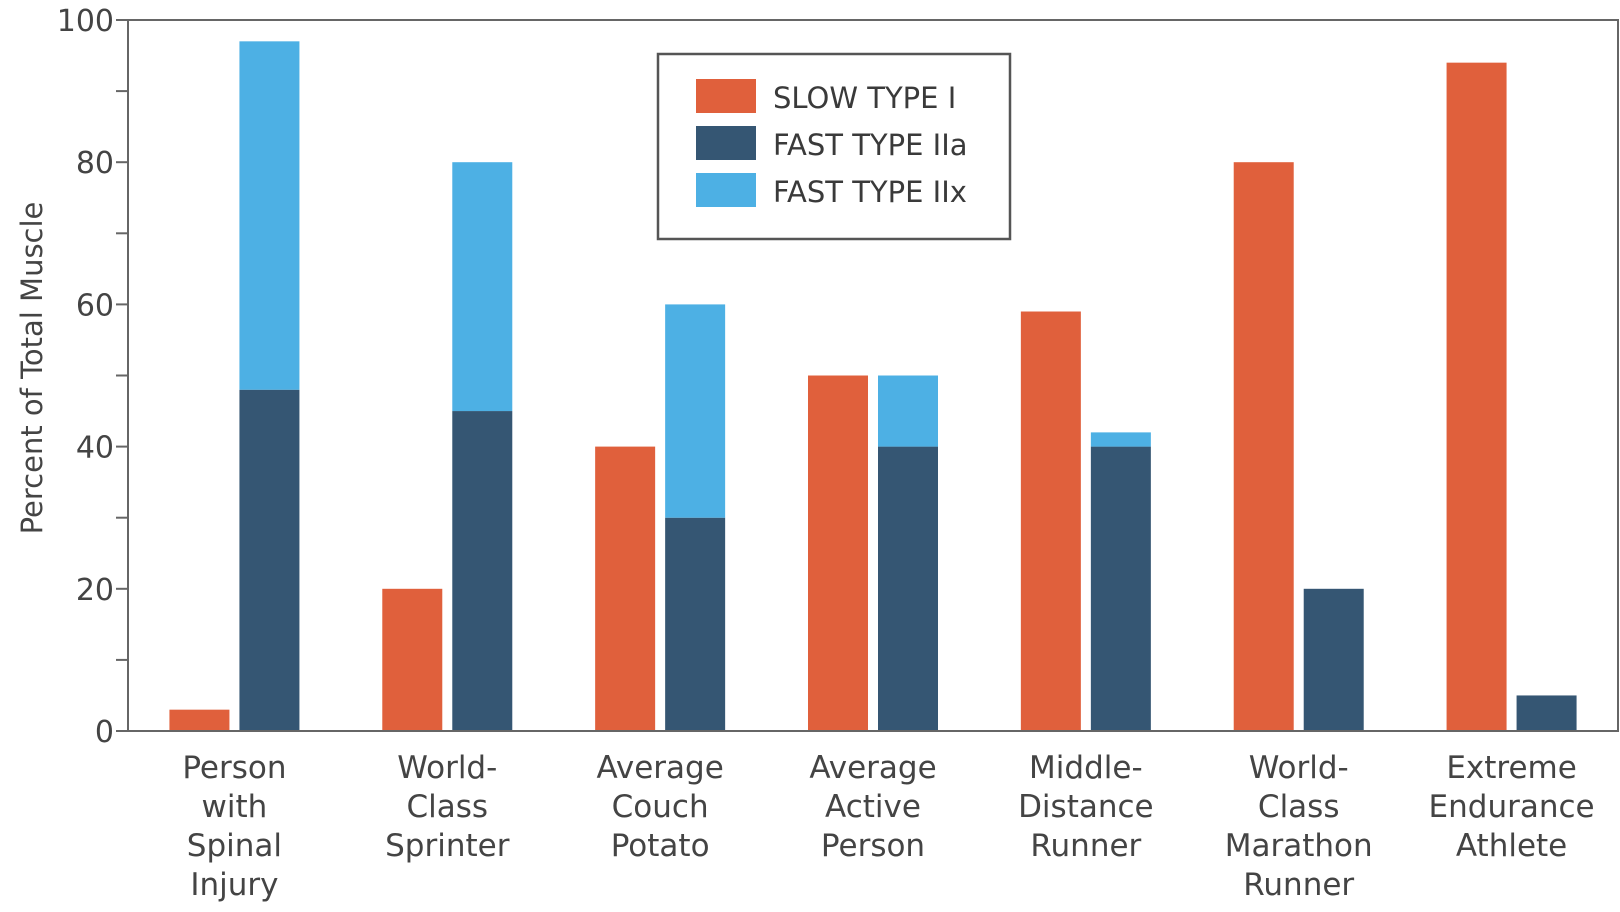 The height and width of the screenshot is (912, 1620). Describe the element at coordinates (1299, 846) in the screenshot. I see `category-label-line: Marathon` at that location.